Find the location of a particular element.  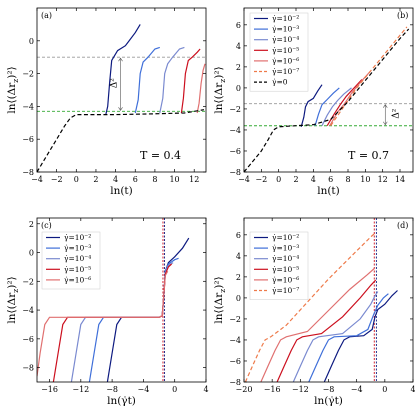

x-tick-label: −8 is located at coordinates (112, 389).